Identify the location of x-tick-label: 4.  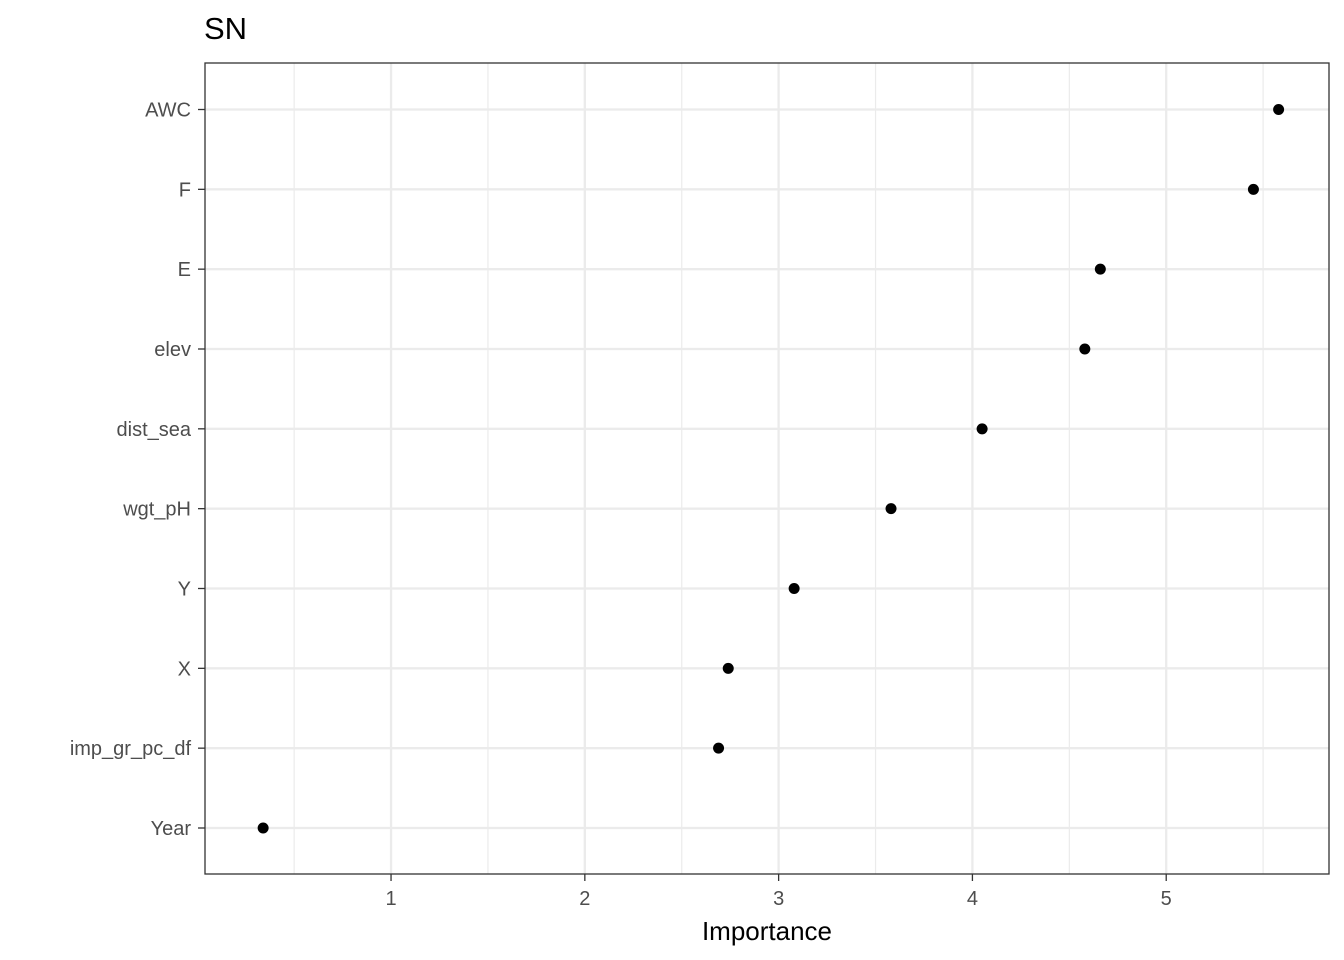
(972, 899).